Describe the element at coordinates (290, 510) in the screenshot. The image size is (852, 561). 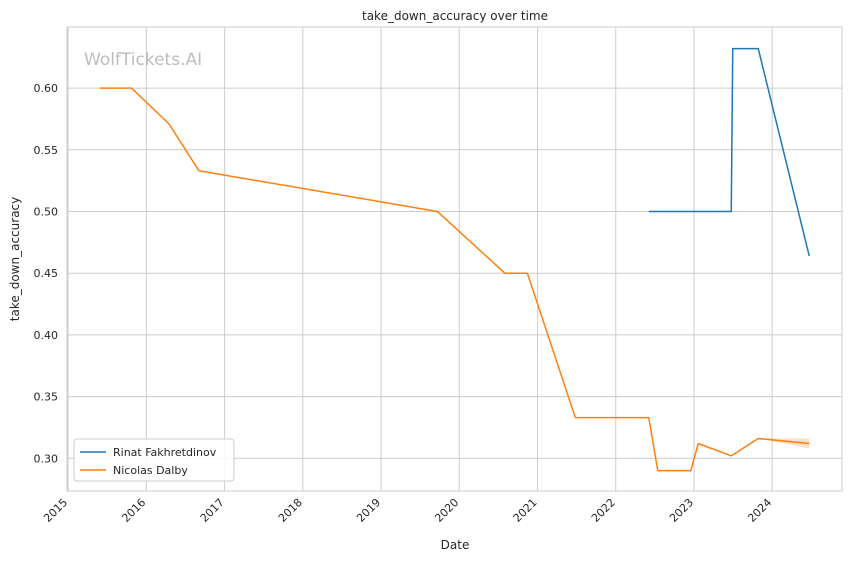
I see `x-tick-label: 2018` at that location.